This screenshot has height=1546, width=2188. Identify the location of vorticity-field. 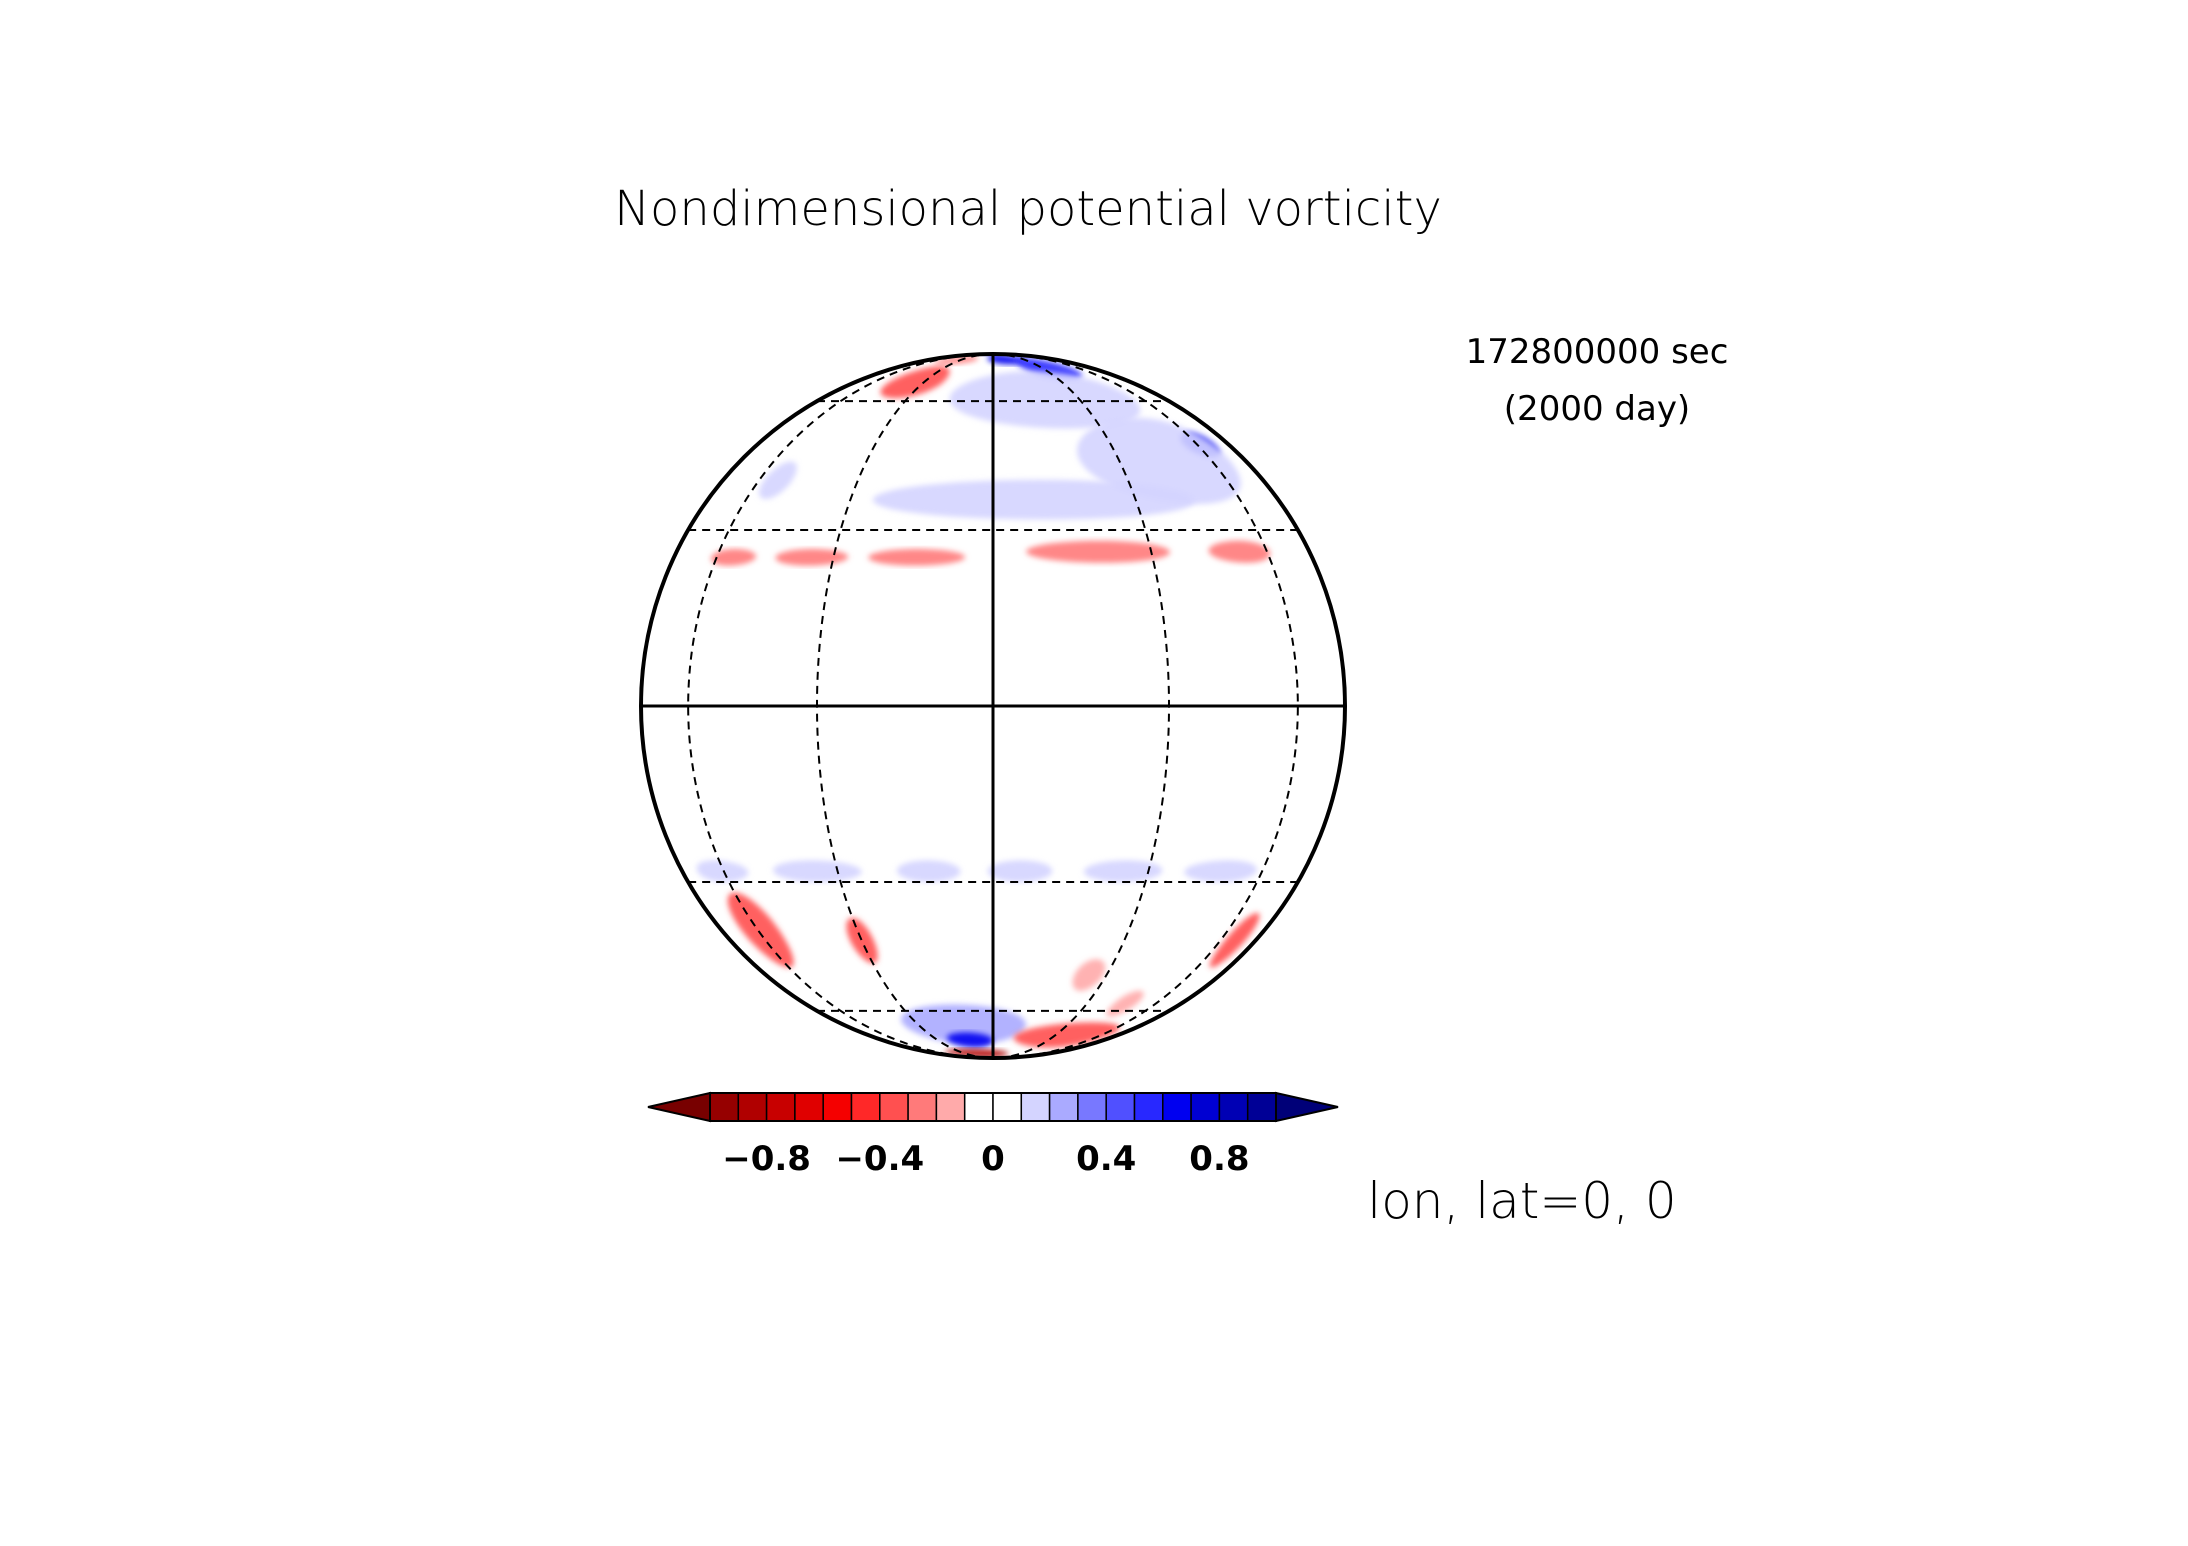
(983, 706).